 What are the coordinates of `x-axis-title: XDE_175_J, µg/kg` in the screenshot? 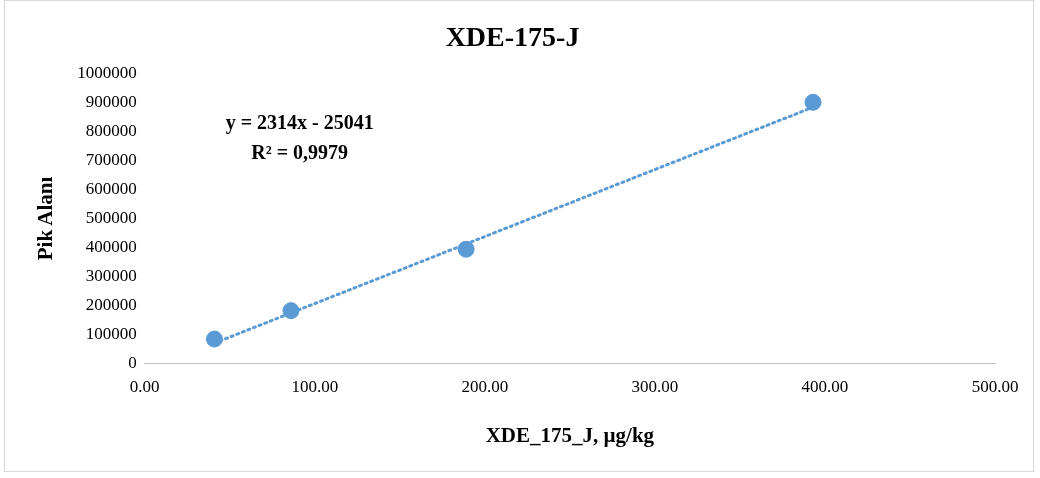 It's located at (570, 434).